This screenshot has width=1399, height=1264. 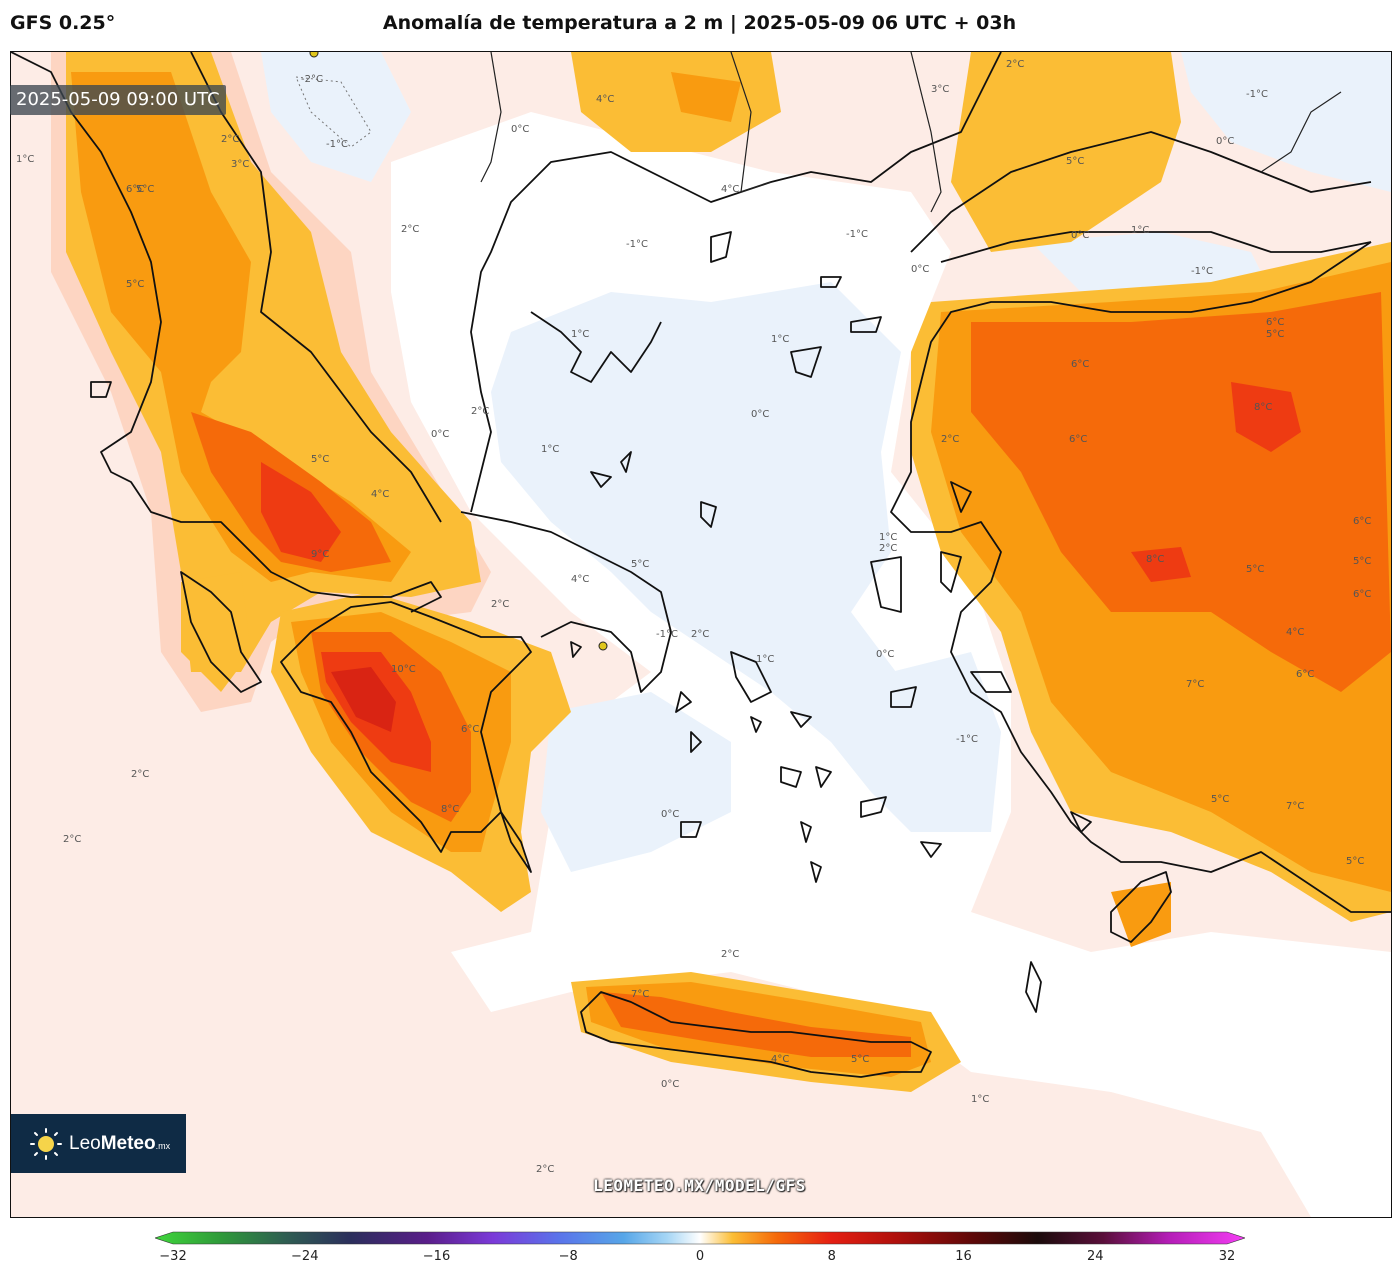 I want to click on valid-time-badge: 2025-05-09 09:00 UTC, so click(x=118, y=100).